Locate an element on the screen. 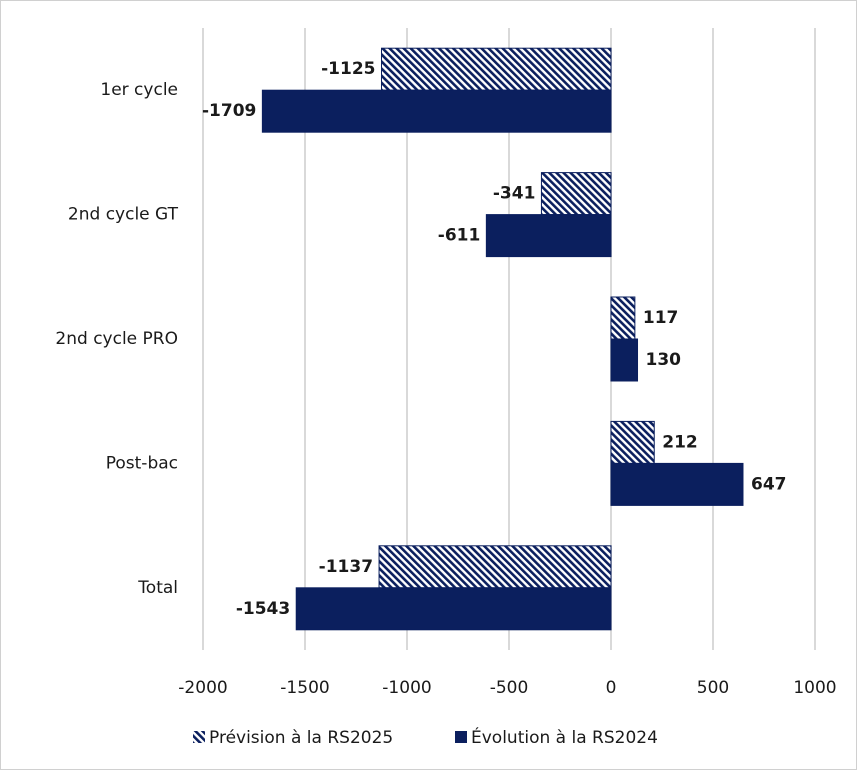 The width and height of the screenshot is (857, 770). x-tick-label: -1500 is located at coordinates (304, 688).